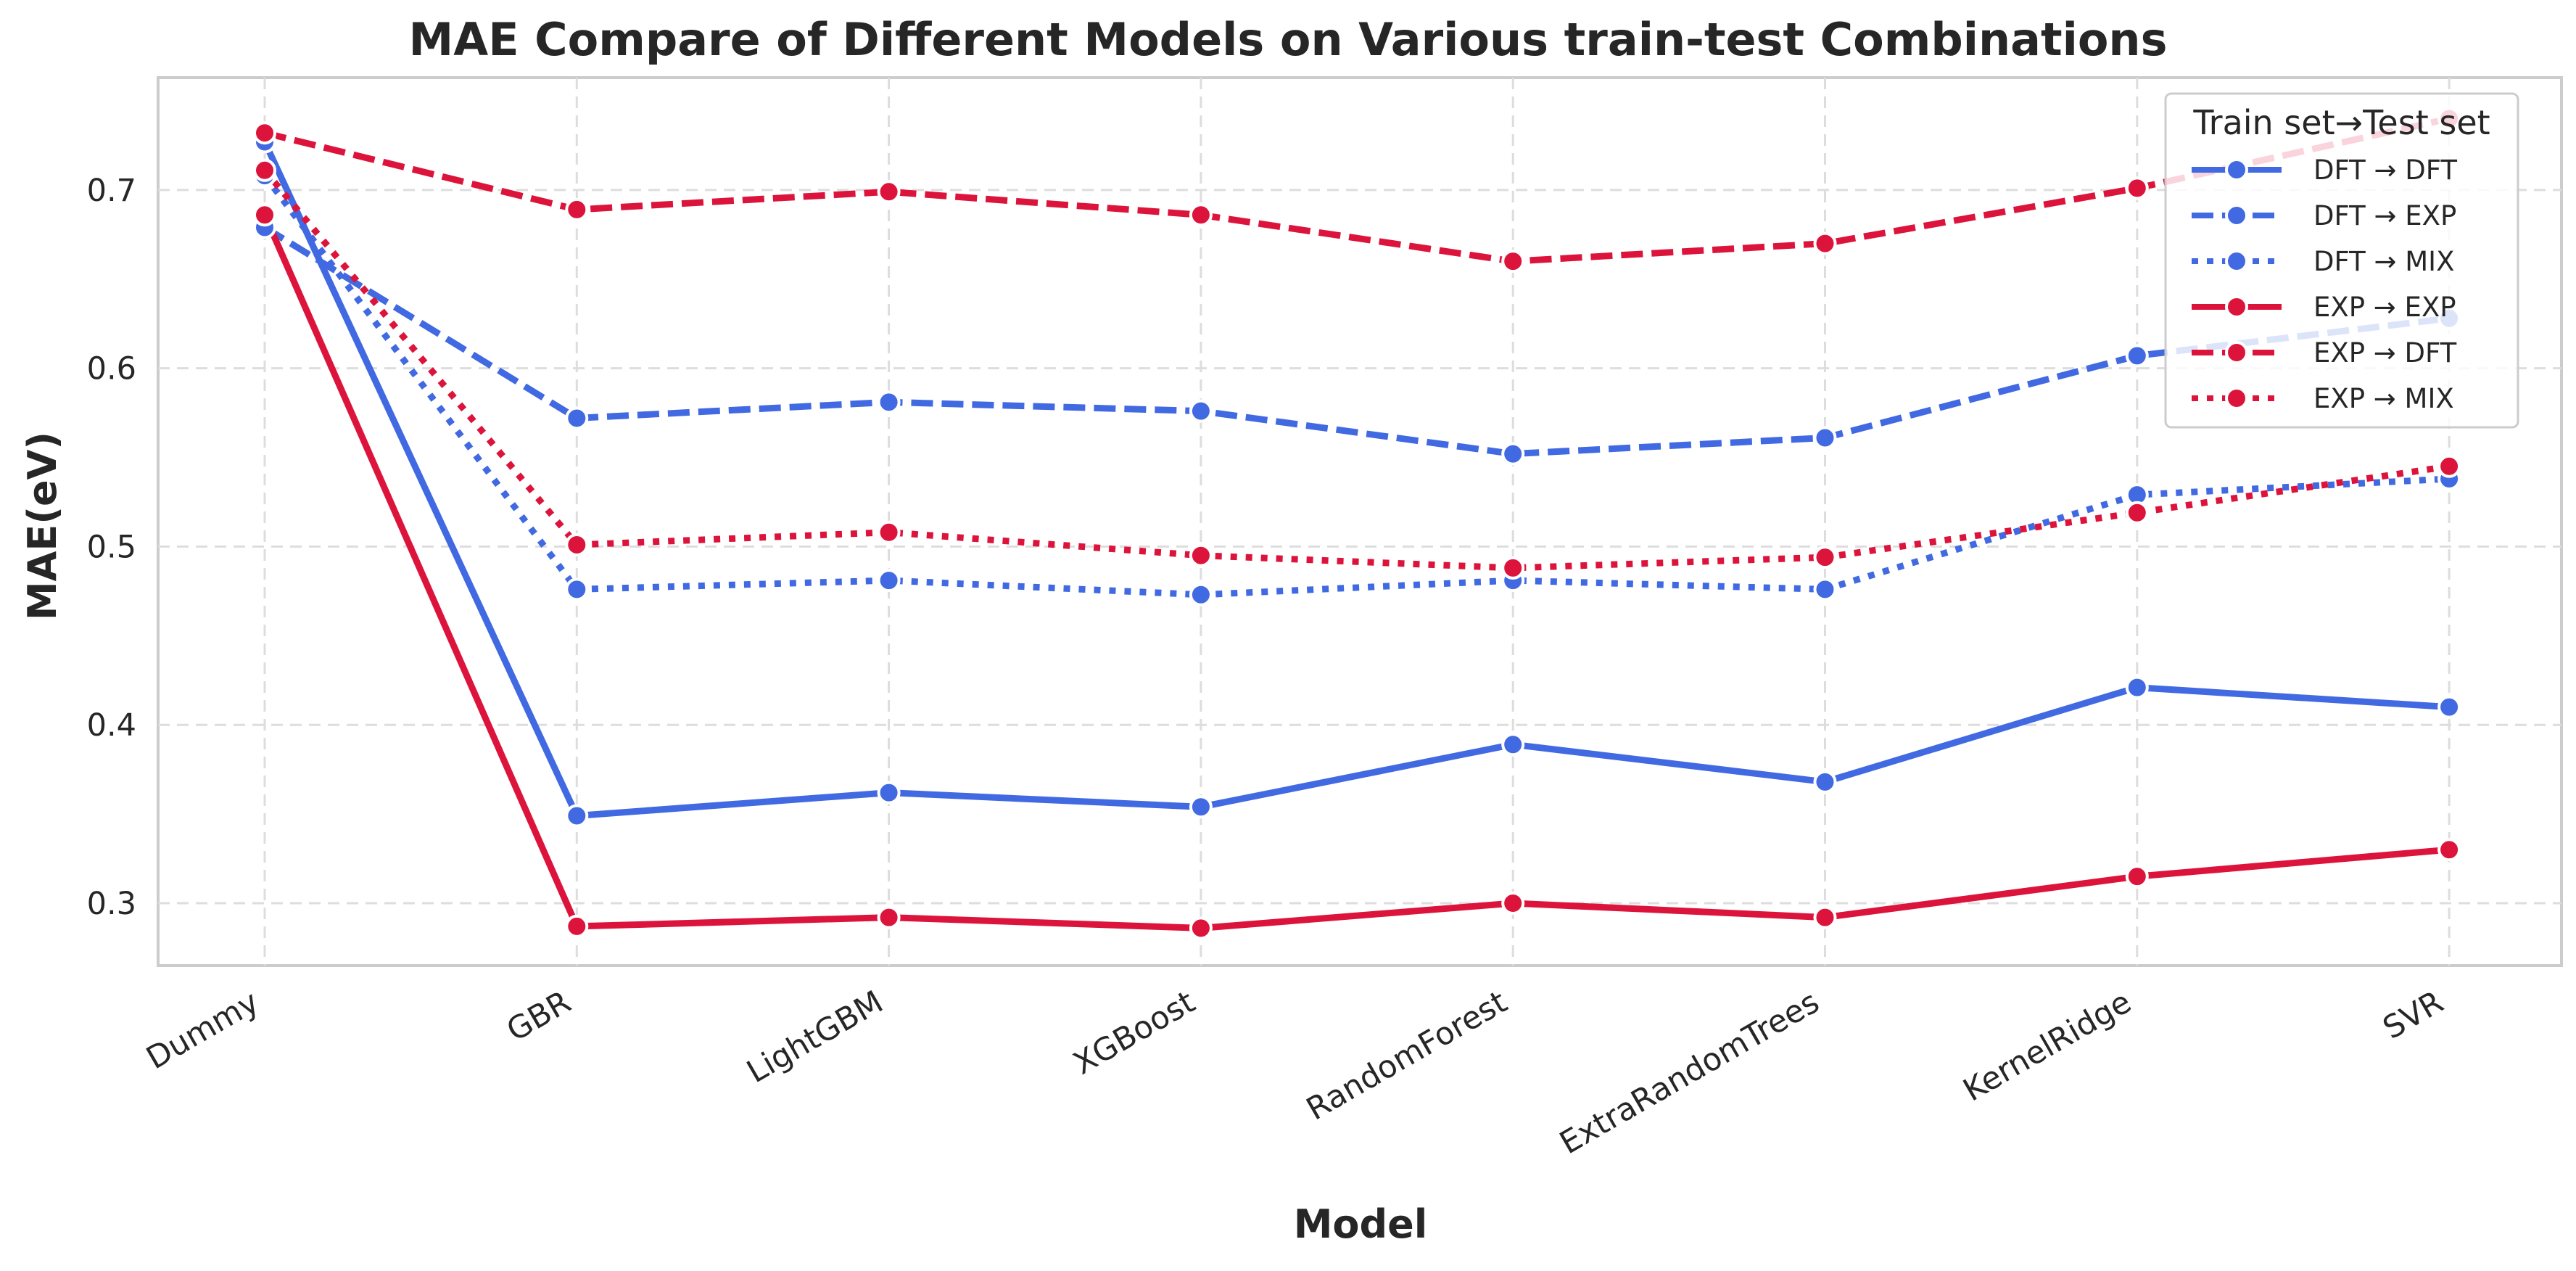 The width and height of the screenshot is (2576, 1271). What do you see at coordinates (1361, 1224) in the screenshot?
I see `x-axis-label: Model` at bounding box center [1361, 1224].